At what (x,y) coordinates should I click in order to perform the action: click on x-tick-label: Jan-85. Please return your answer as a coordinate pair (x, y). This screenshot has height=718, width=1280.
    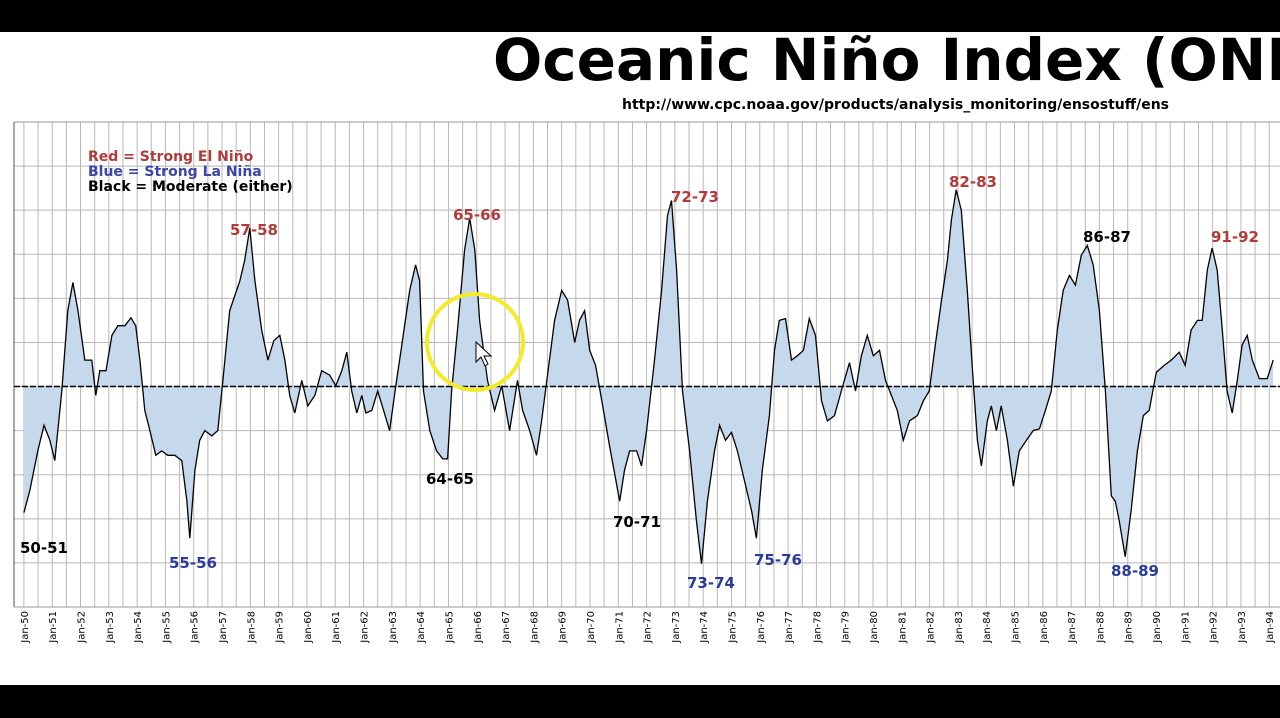
    Looking at the image, I should click on (1016, 627).